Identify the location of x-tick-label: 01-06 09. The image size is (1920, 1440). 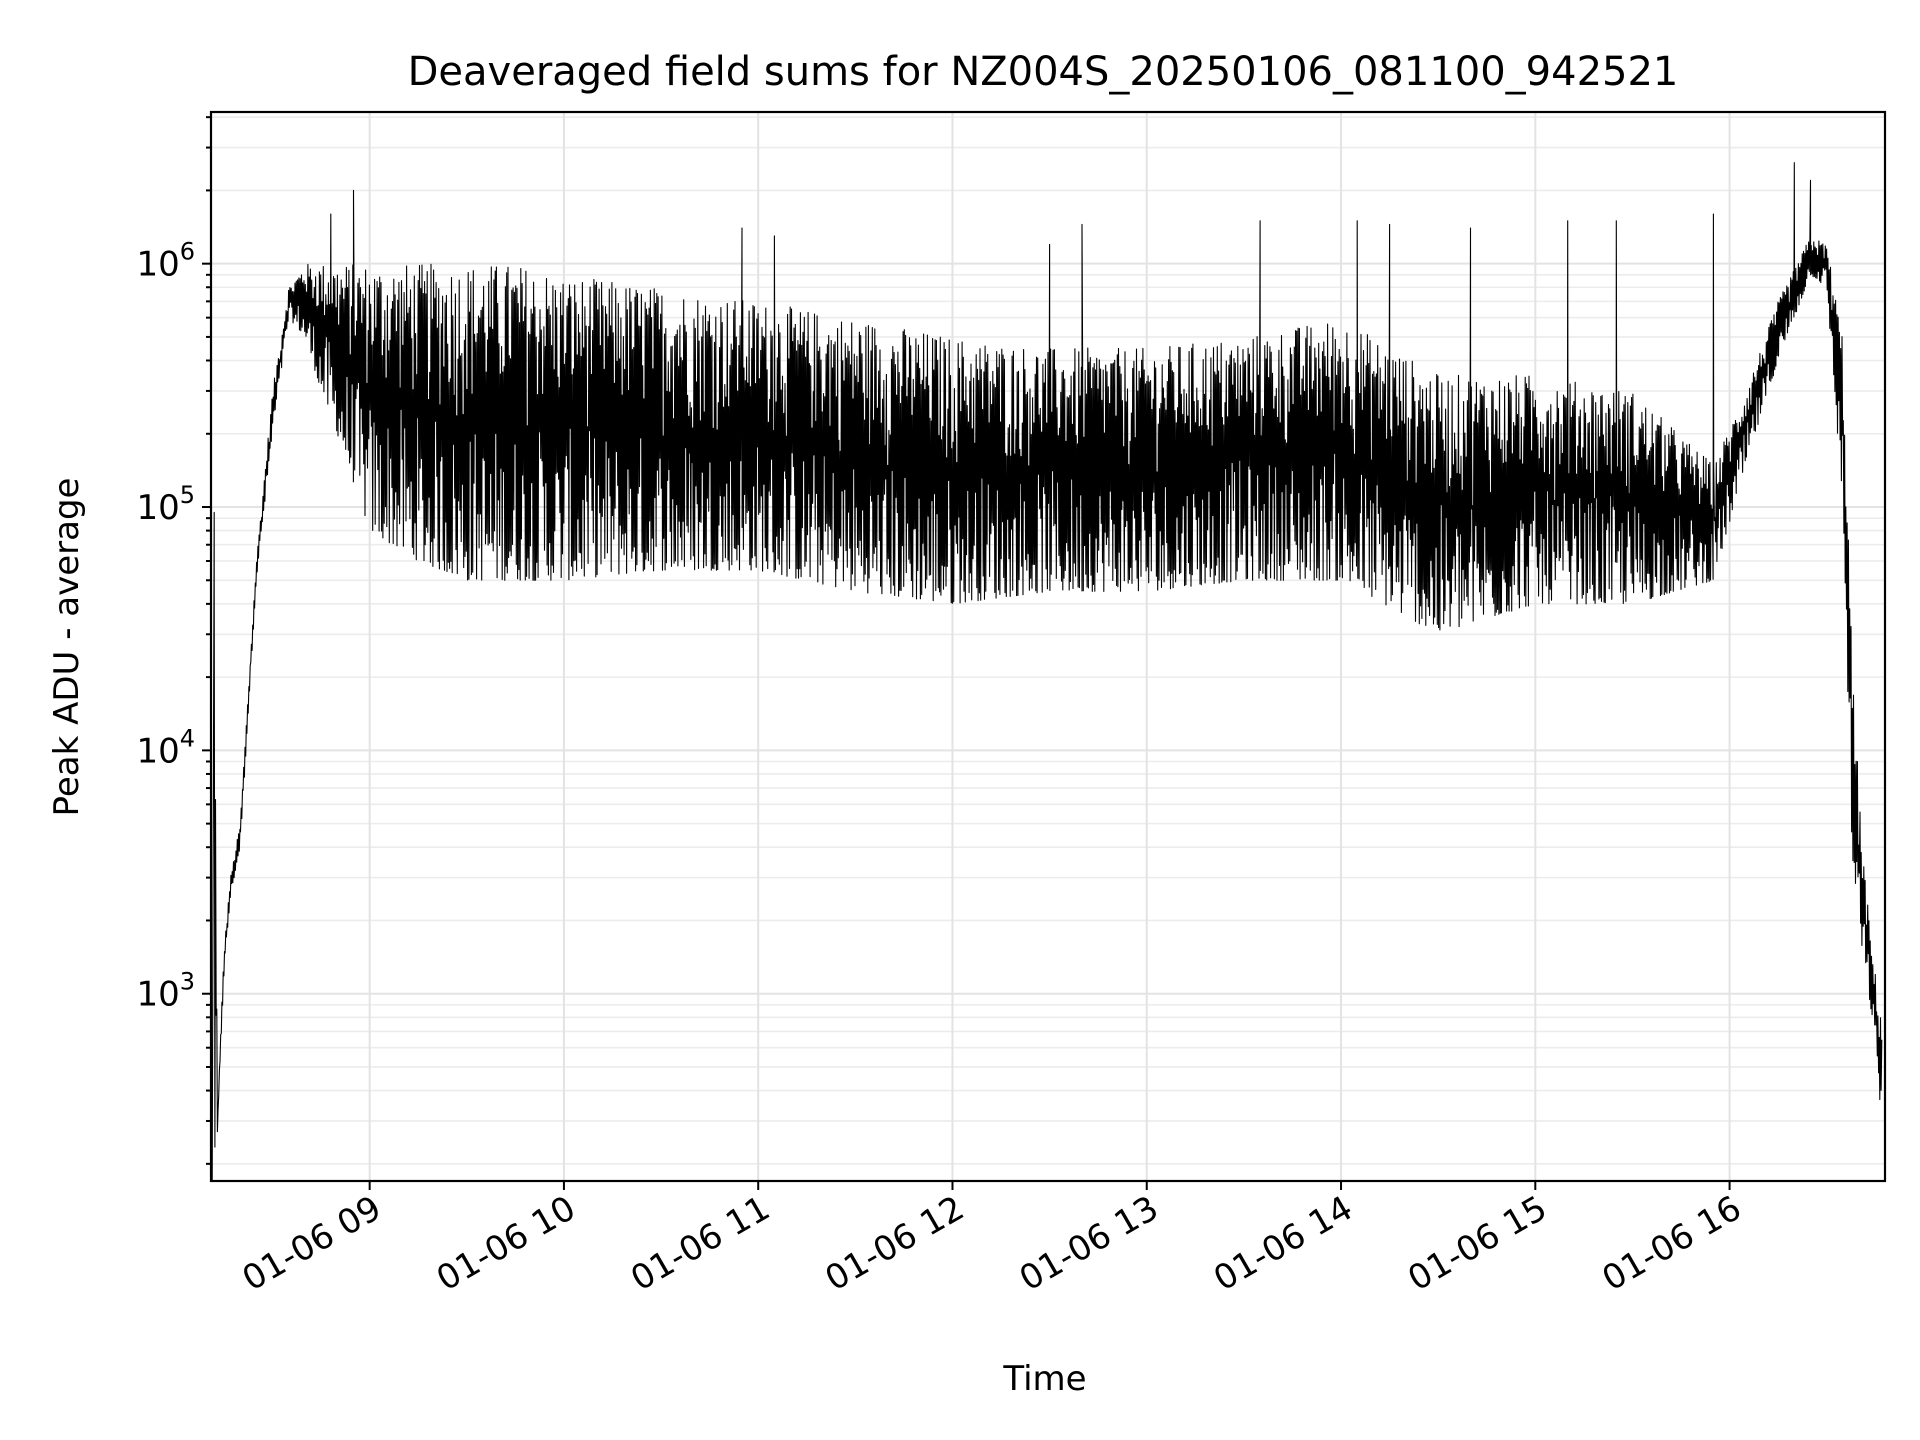
(312, 1243).